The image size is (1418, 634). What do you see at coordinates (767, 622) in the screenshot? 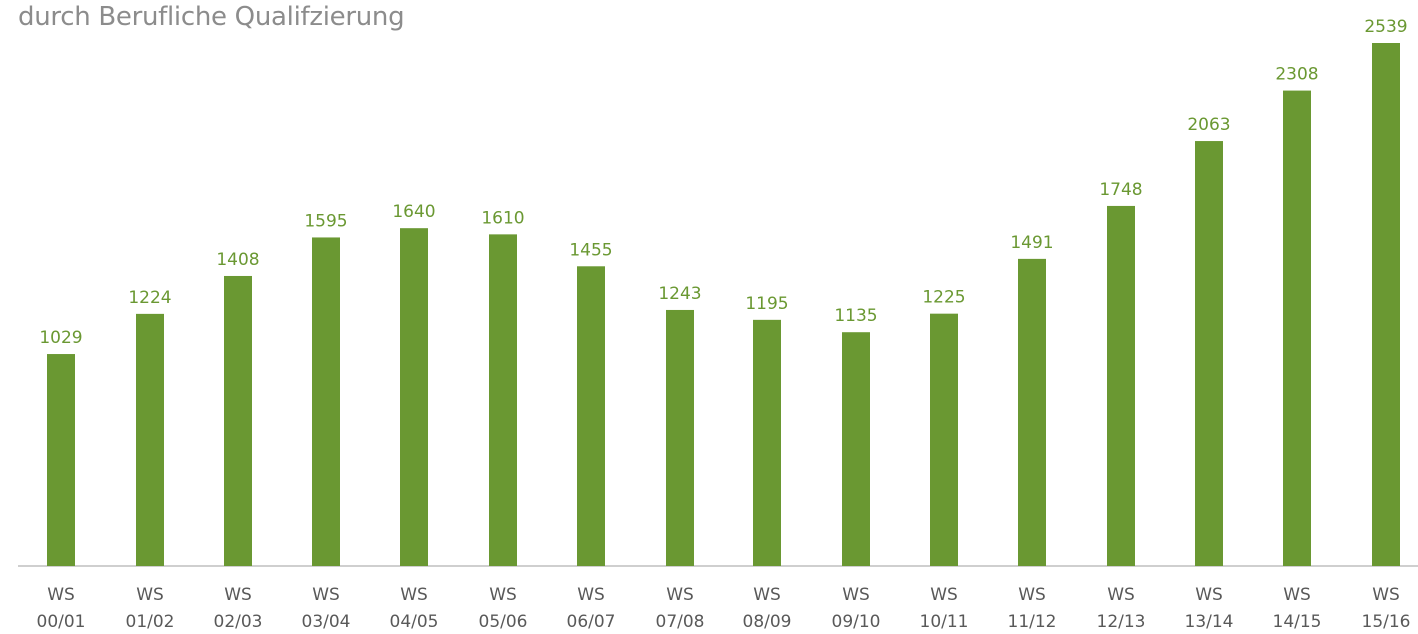
I see `x-tick-label-year: 08/09` at bounding box center [767, 622].